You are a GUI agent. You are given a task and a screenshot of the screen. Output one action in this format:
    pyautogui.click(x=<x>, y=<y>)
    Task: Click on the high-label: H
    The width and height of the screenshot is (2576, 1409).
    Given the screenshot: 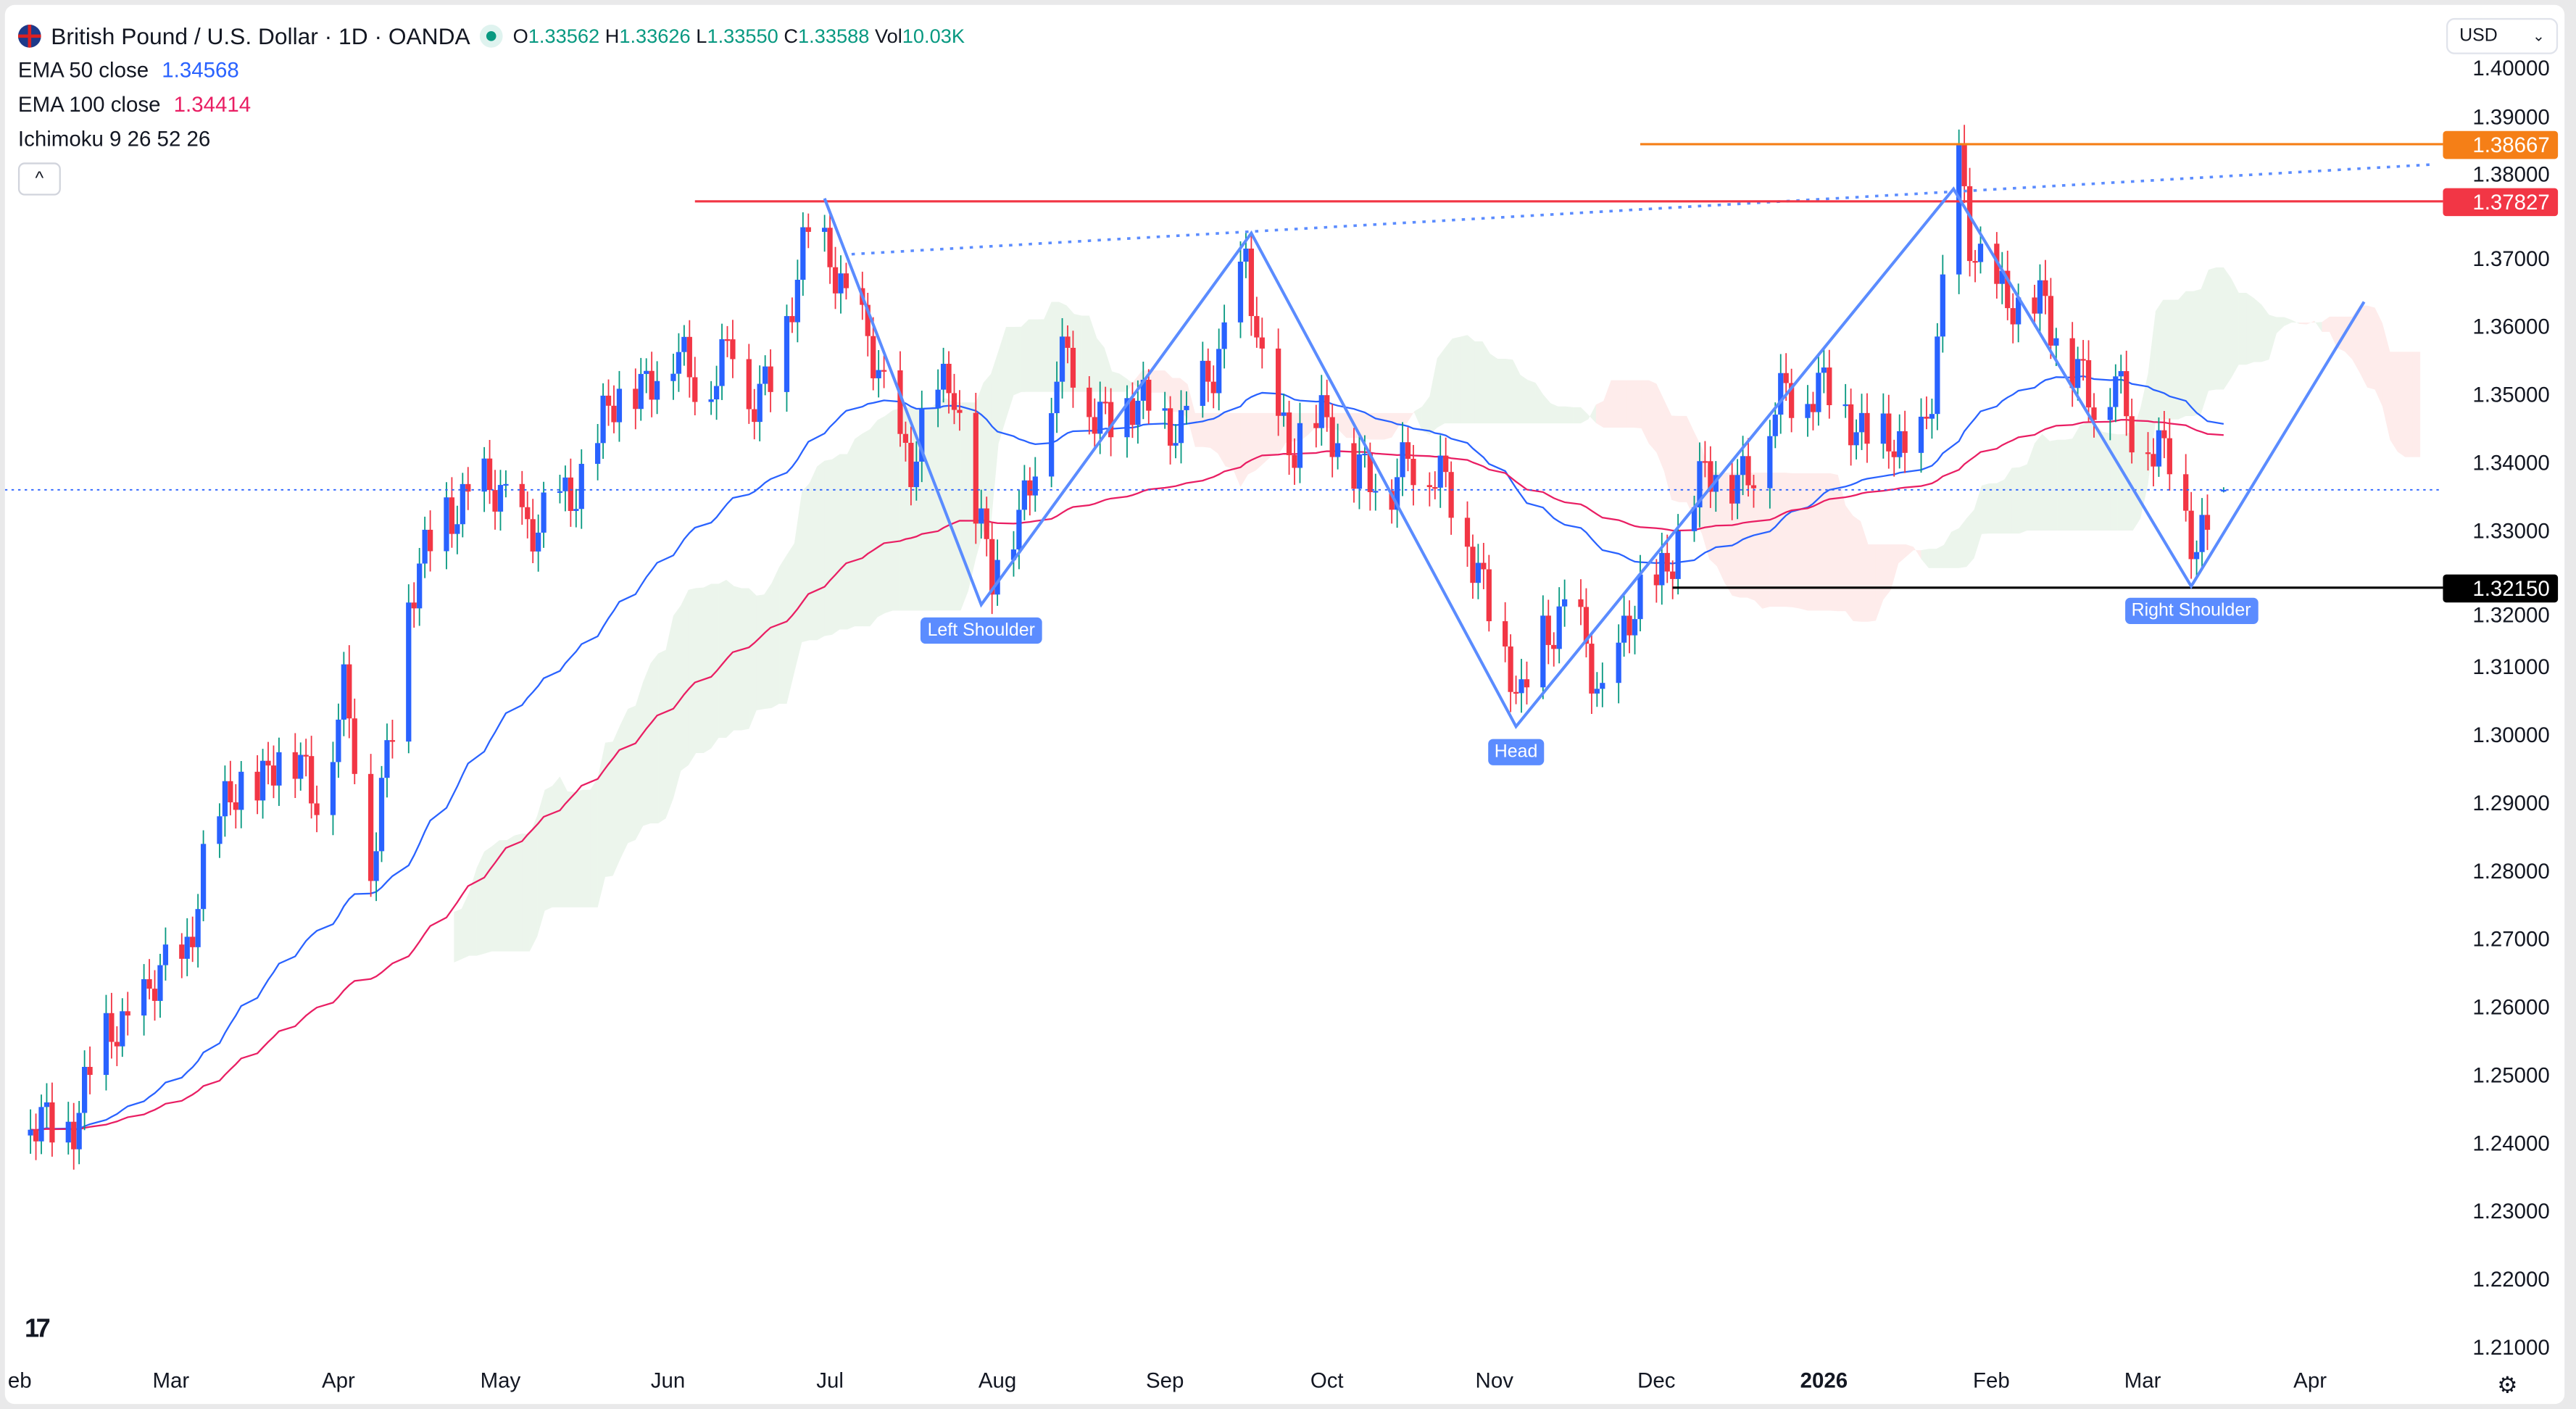 What is the action you would take?
    pyautogui.click(x=612, y=35)
    